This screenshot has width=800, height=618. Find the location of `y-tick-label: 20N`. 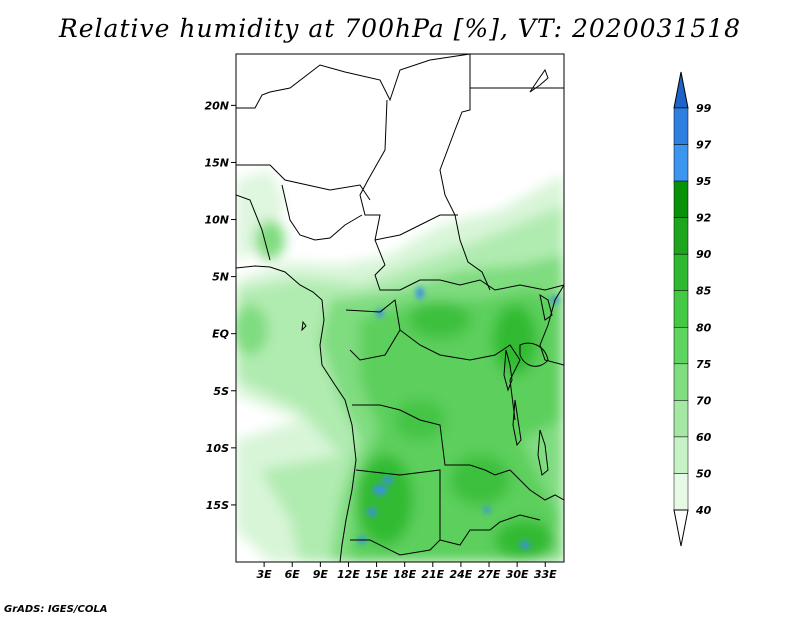

y-tick-label: 20N is located at coordinates (216, 105).